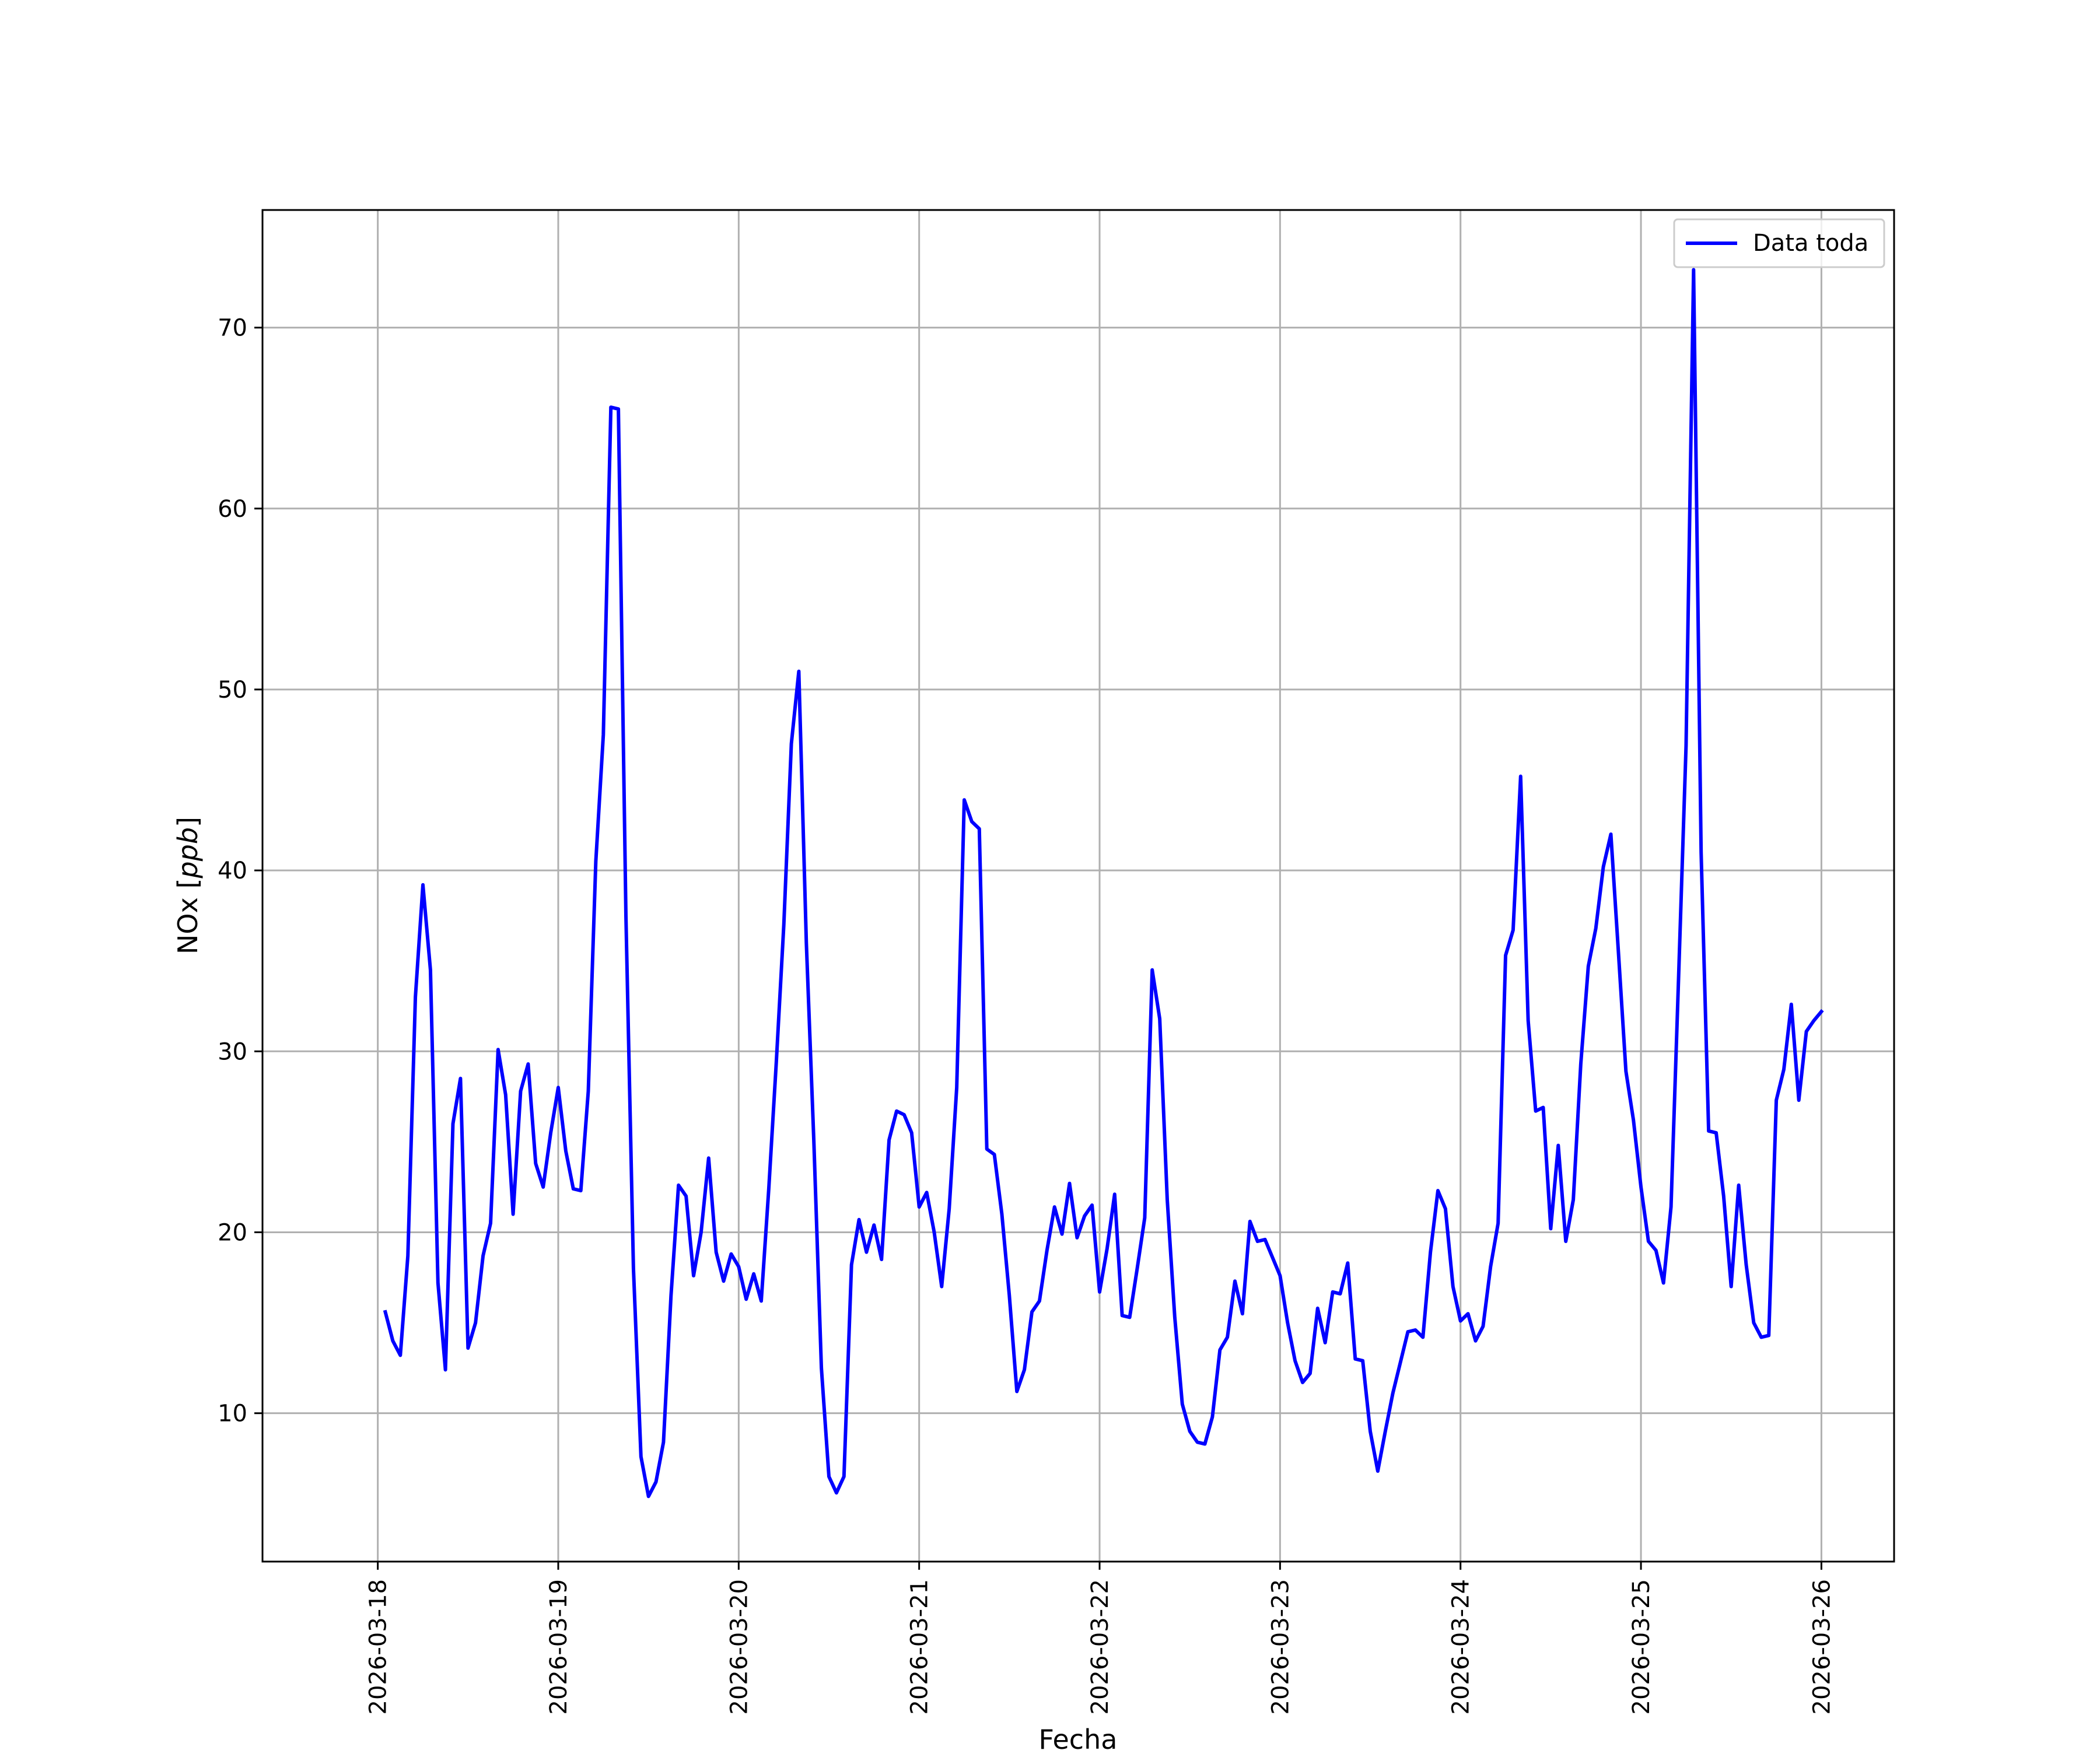 This screenshot has height=1750, width=2100. What do you see at coordinates (232, 690) in the screenshot?
I see `y-tick-label: 50` at bounding box center [232, 690].